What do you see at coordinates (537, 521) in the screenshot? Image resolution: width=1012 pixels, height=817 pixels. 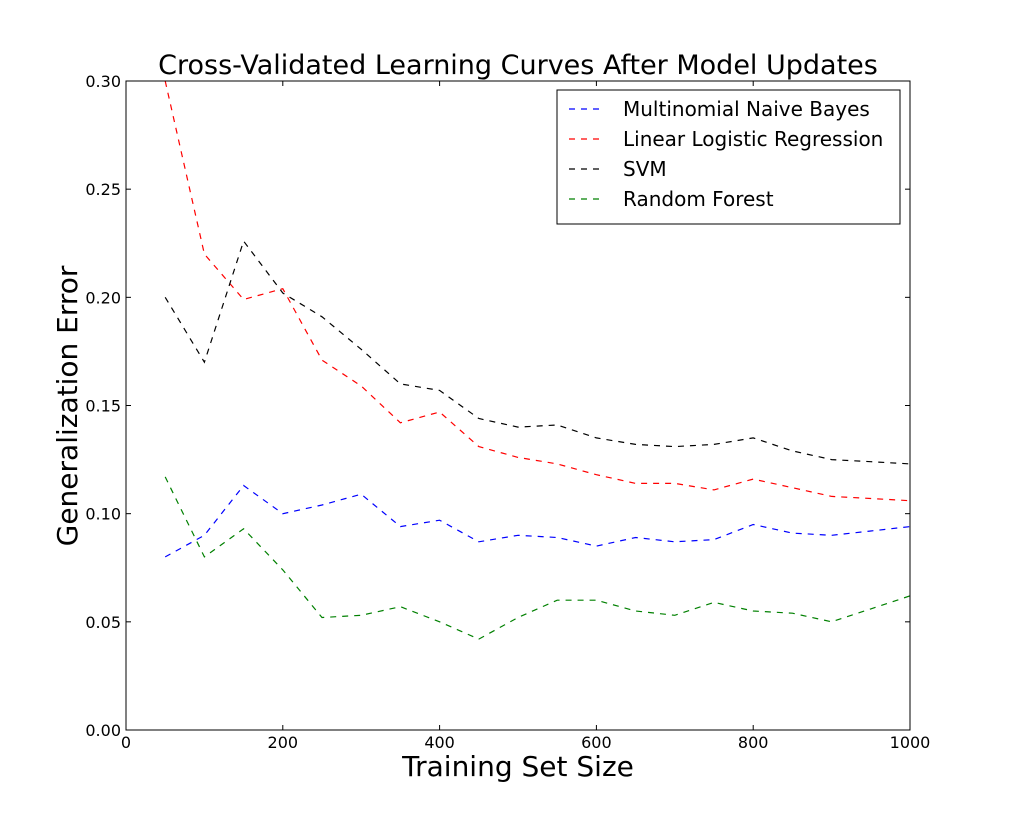 I see `series-line-multinomial-naive-bayes` at bounding box center [537, 521].